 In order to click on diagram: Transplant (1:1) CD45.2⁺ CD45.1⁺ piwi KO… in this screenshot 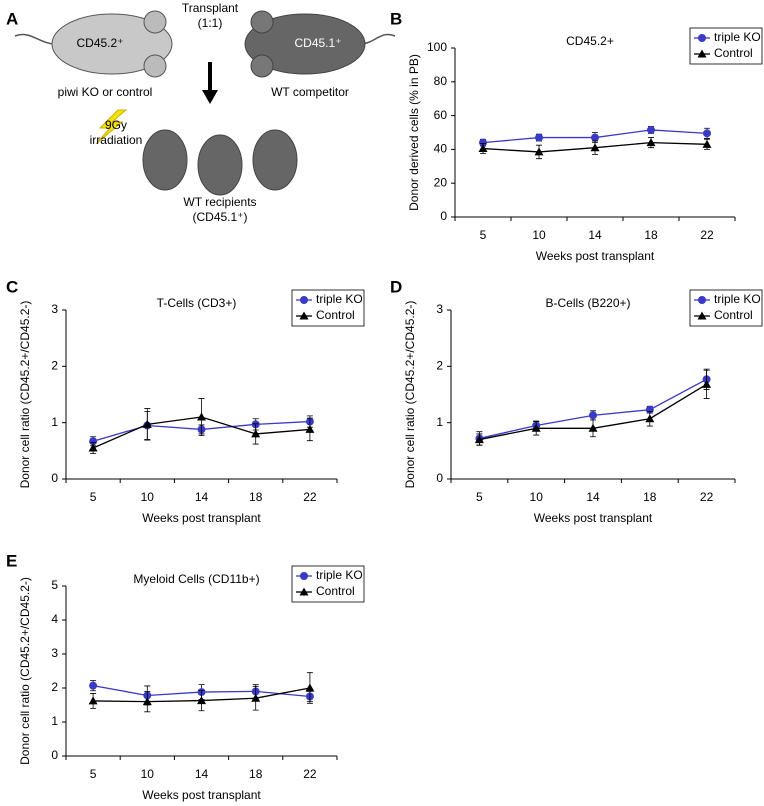, I will do `click(205, 112)`.